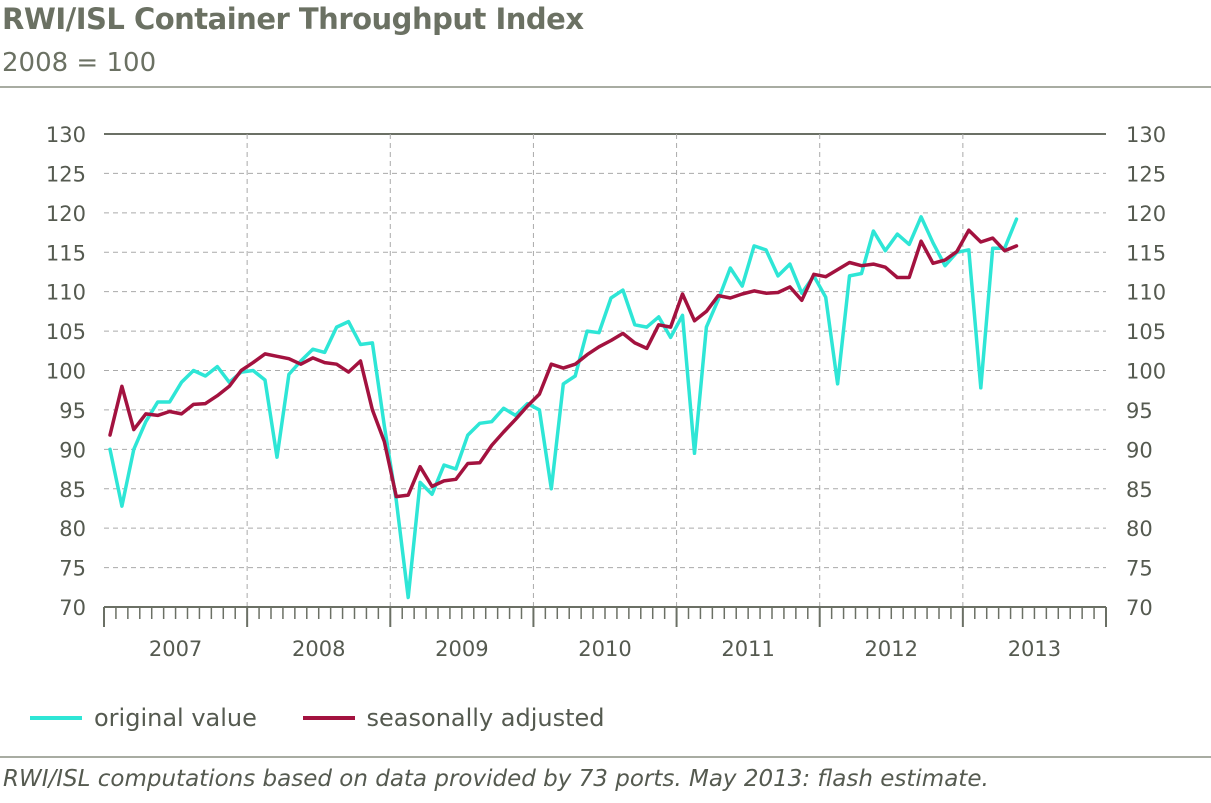 Image resolution: width=1211 pixels, height=803 pixels. I want to click on legend-item-original: original value, so click(143, 718).